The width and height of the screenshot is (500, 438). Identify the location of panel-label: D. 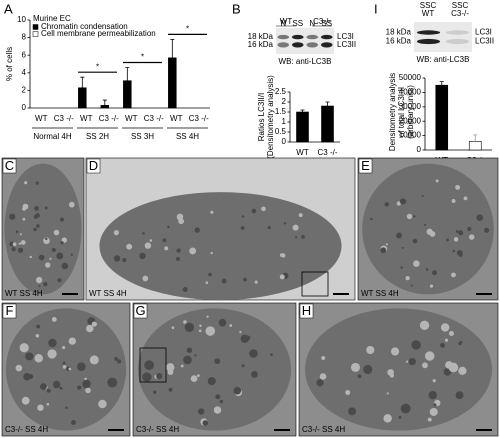
(93, 165).